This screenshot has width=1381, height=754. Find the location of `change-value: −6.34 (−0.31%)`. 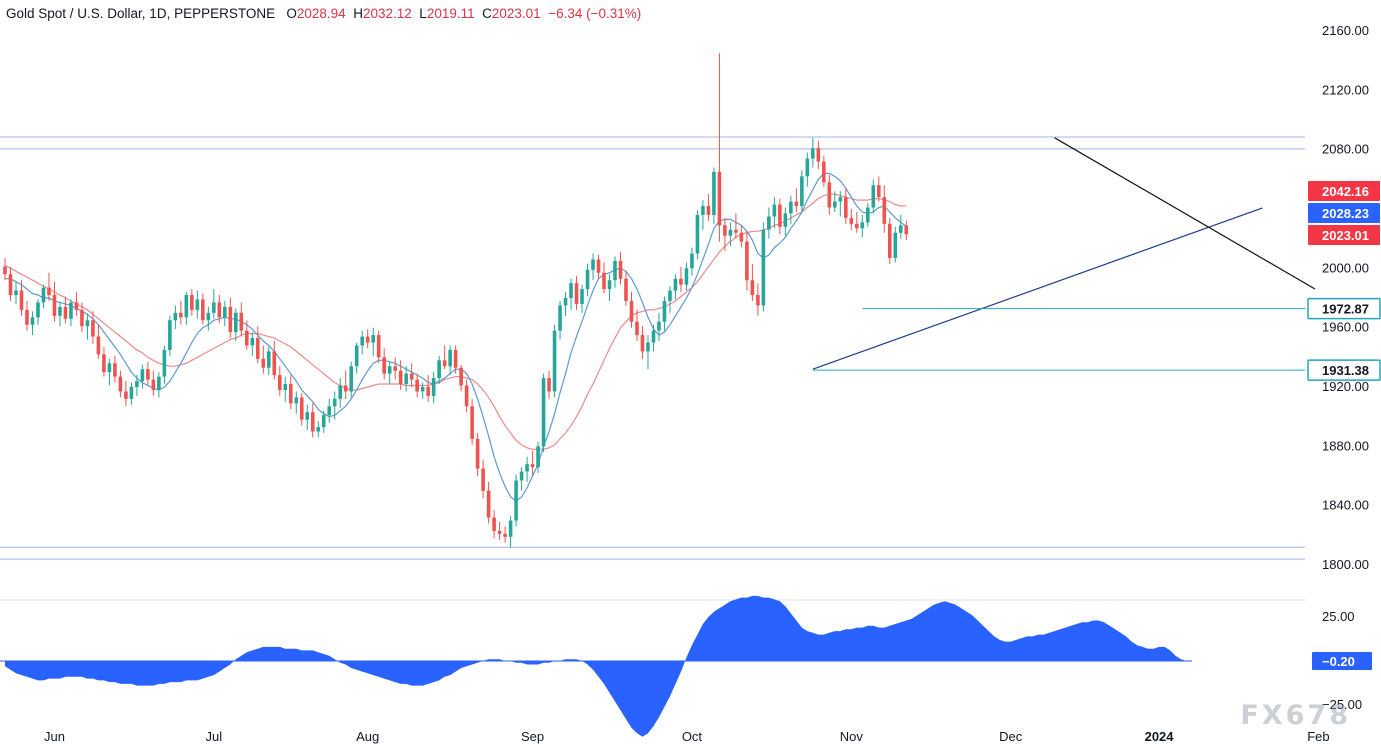

change-value: −6.34 (−0.31%) is located at coordinates (595, 13).